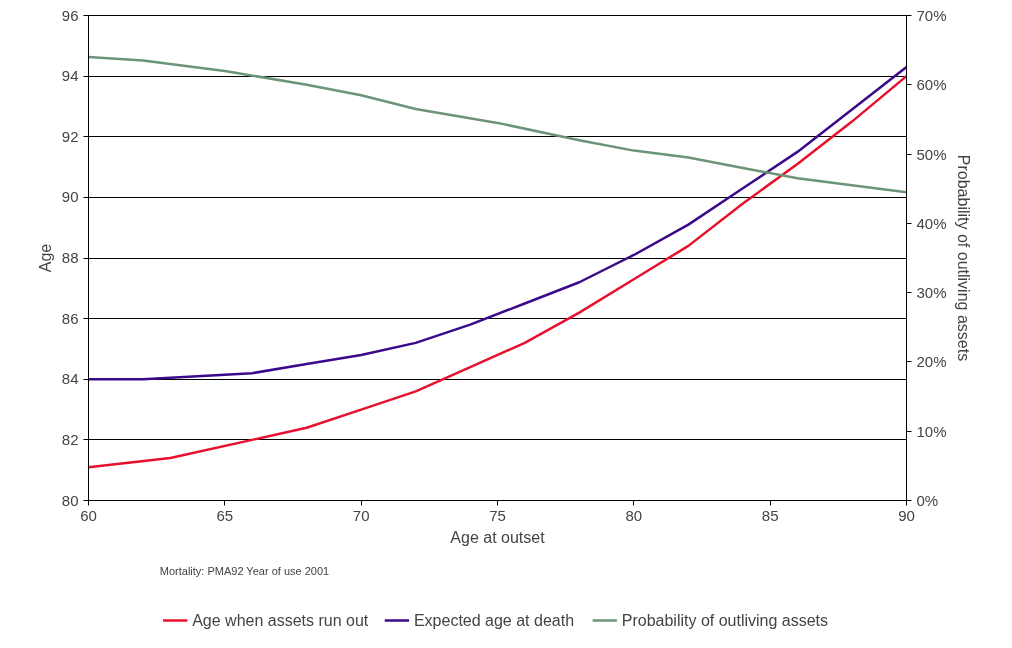 The height and width of the screenshot is (648, 1012). What do you see at coordinates (70, 500) in the screenshot?
I see `y-tick-label: 80` at bounding box center [70, 500].